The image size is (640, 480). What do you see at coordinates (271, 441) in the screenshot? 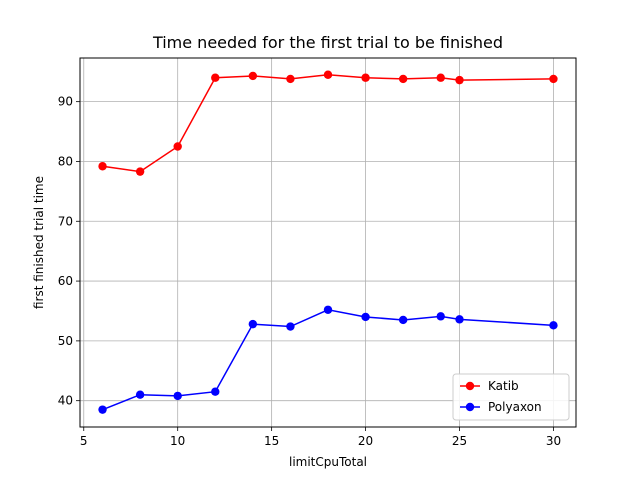
I see `x-tick-label: 15` at bounding box center [271, 441].